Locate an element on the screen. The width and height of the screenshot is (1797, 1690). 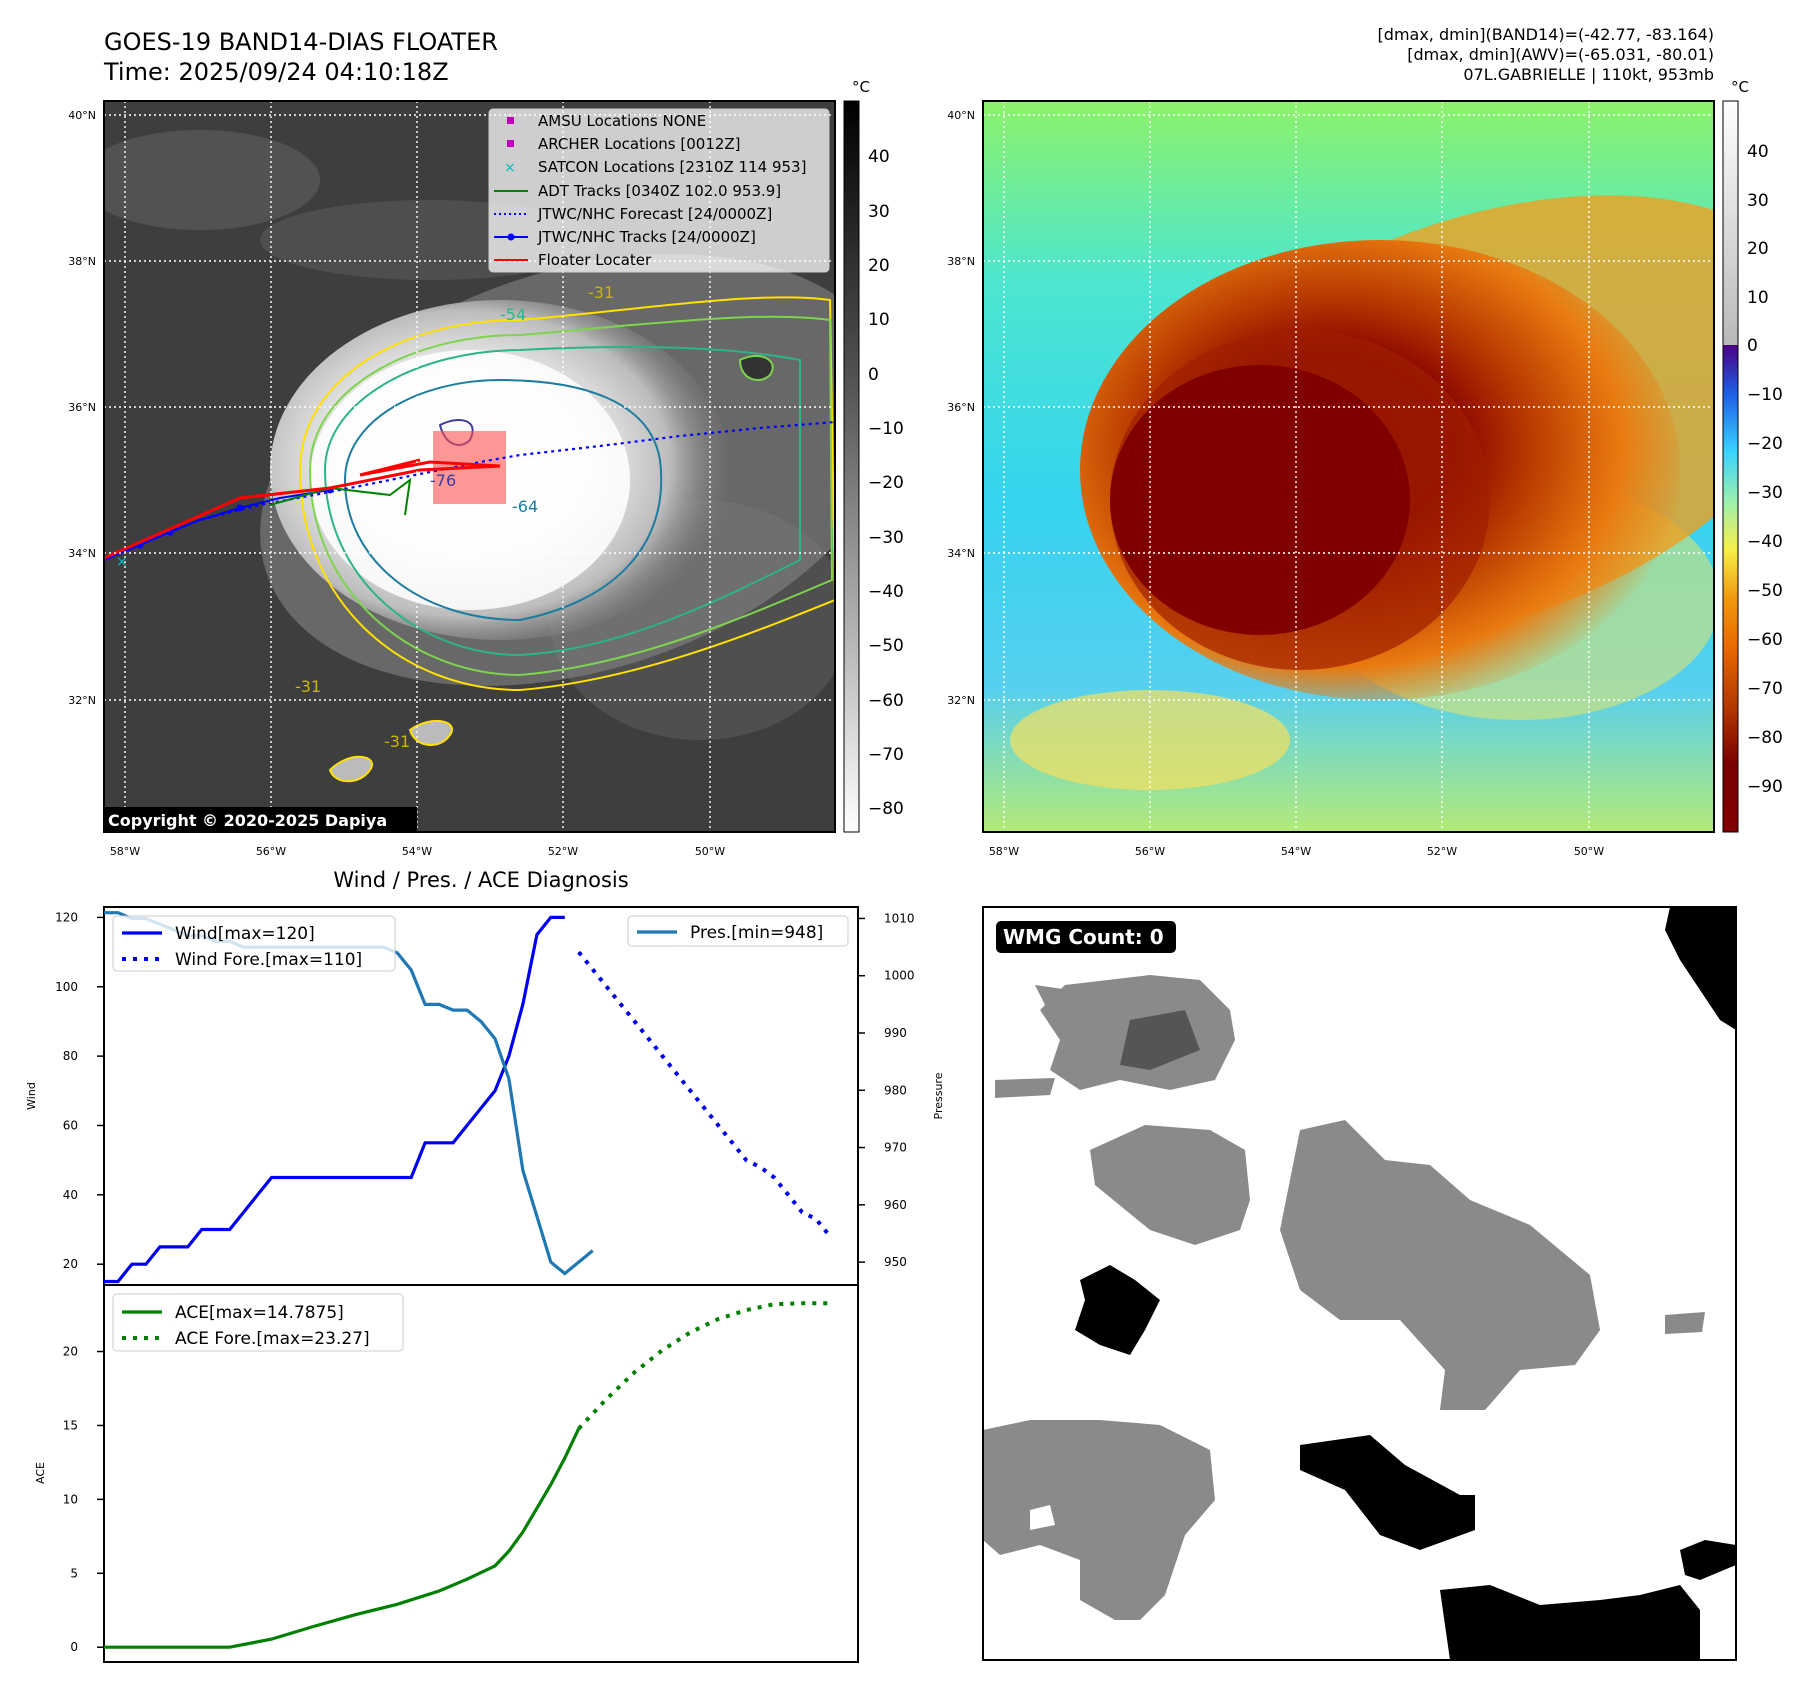
wmg-count: WMG Count: 0 is located at coordinates (1083, 937).